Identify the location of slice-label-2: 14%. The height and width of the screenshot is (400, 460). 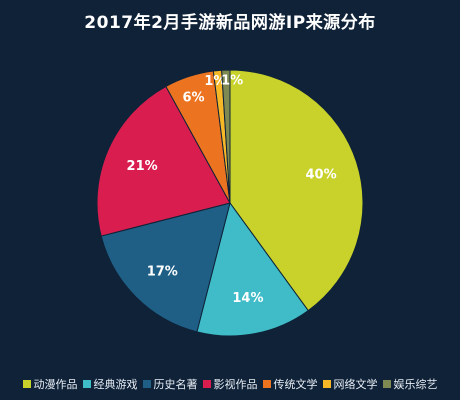
(247, 298).